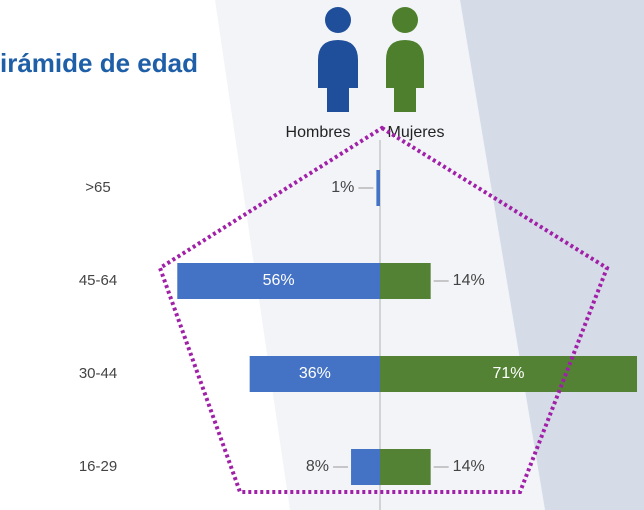 This screenshot has width=644, height=510. Describe the element at coordinates (98, 466) in the screenshot. I see `category-label: 16-29` at that location.